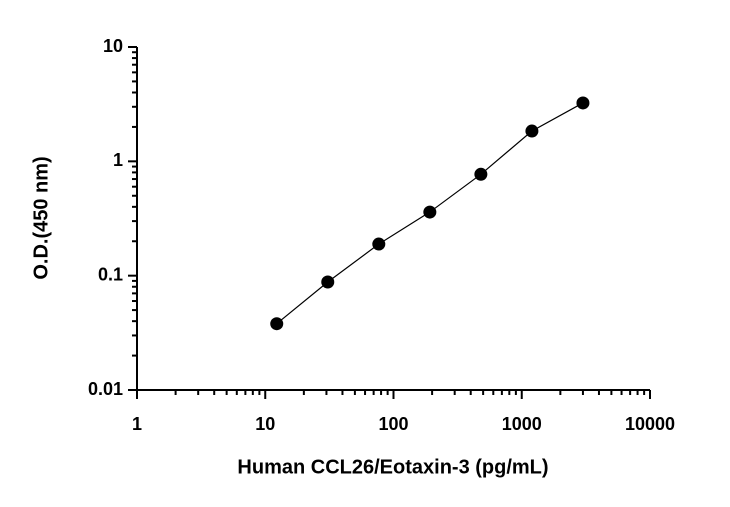 The width and height of the screenshot is (730, 507). I want to click on x-tick-label: 10000, so click(650, 424).